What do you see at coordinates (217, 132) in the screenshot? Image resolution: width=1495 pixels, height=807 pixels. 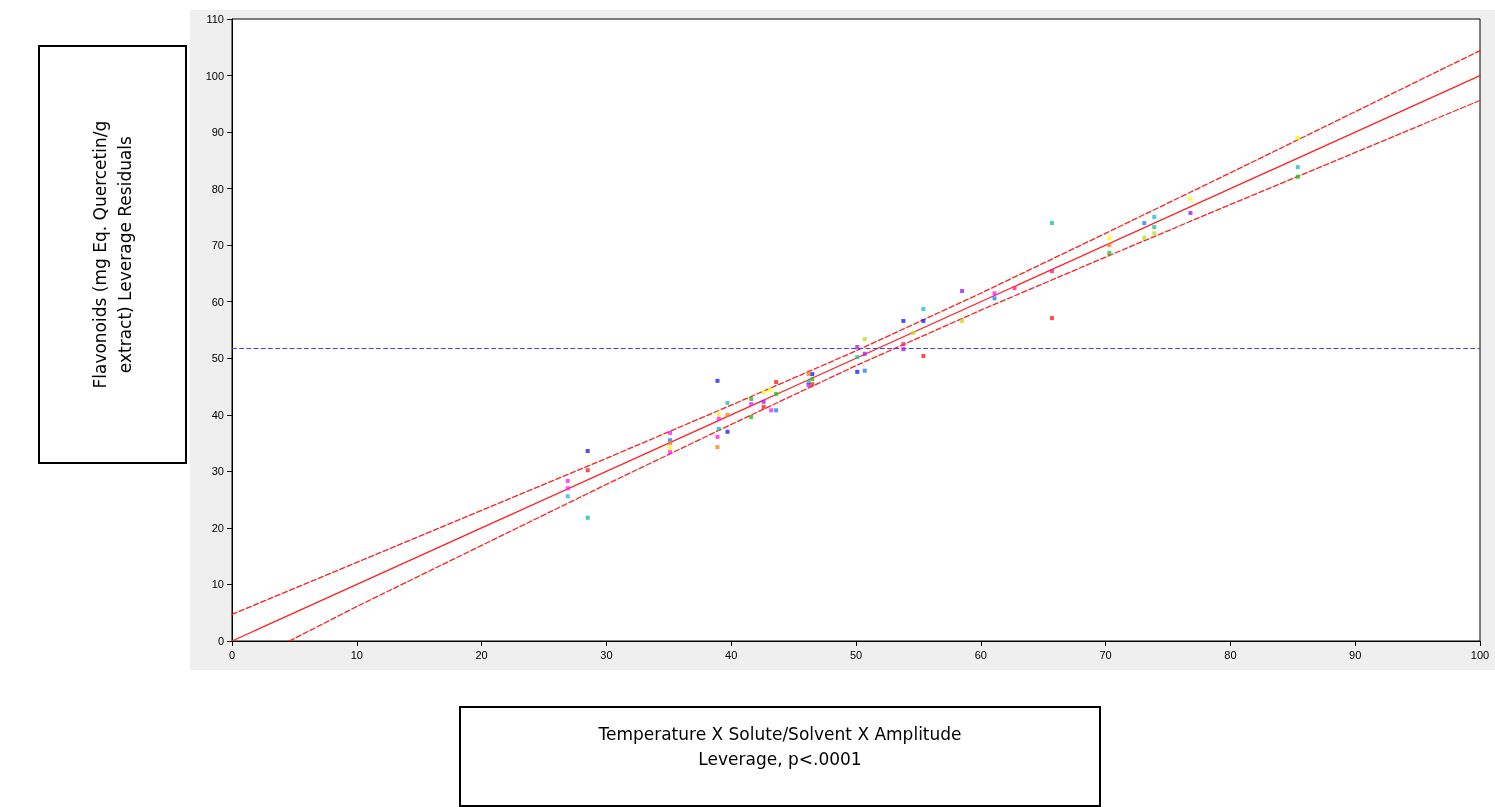 I see `y-tick-label: 90` at bounding box center [217, 132].